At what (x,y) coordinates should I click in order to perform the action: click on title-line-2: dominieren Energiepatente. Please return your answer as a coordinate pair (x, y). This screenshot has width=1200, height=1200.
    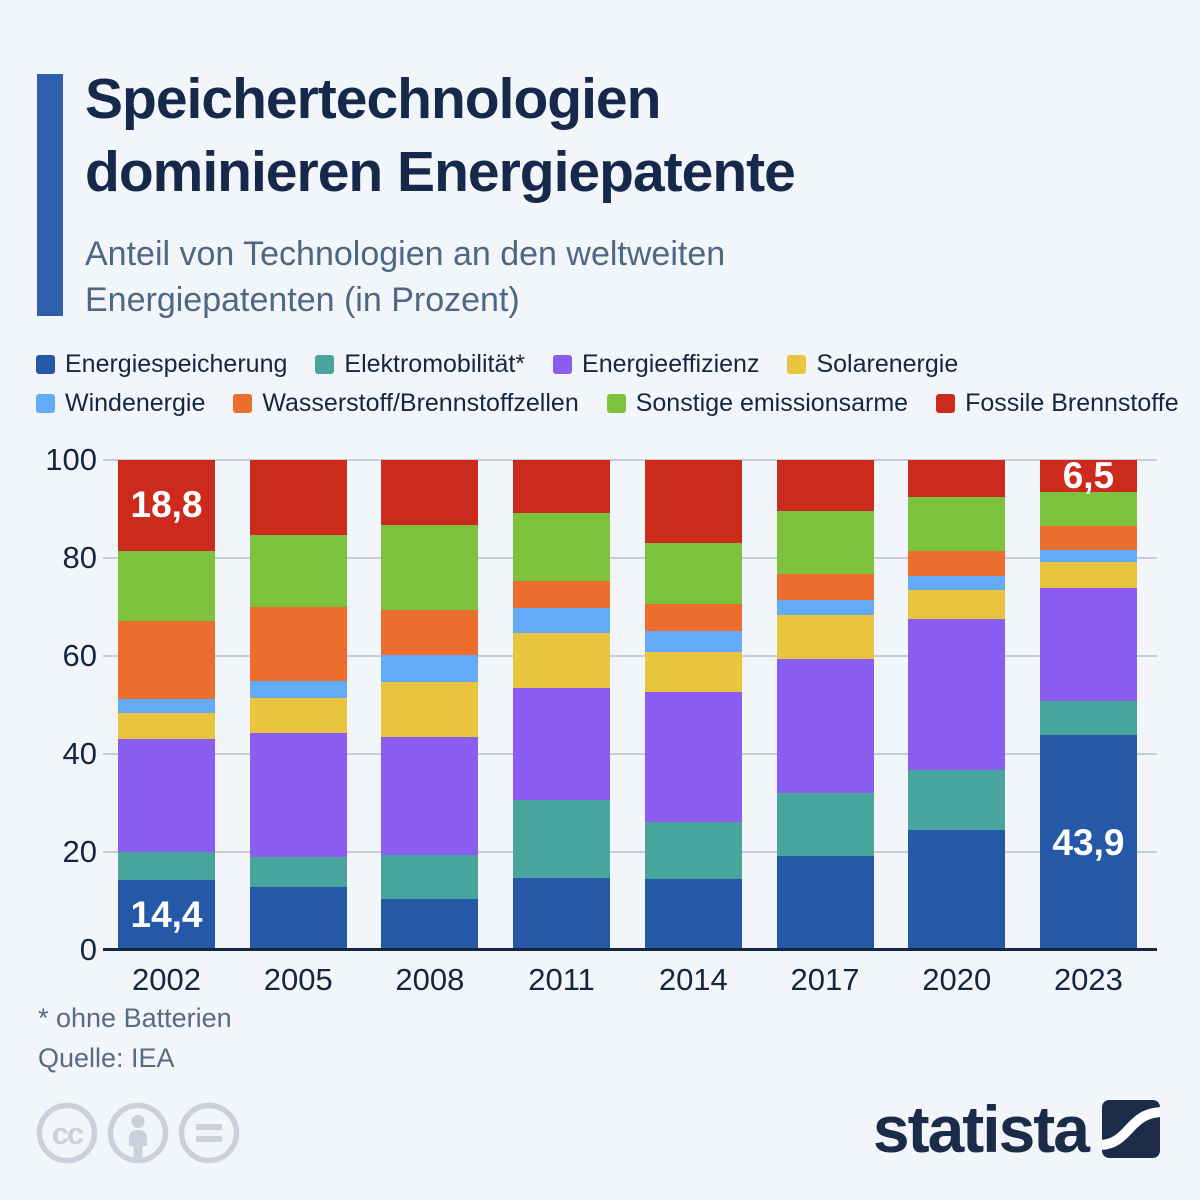
    Looking at the image, I should click on (440, 172).